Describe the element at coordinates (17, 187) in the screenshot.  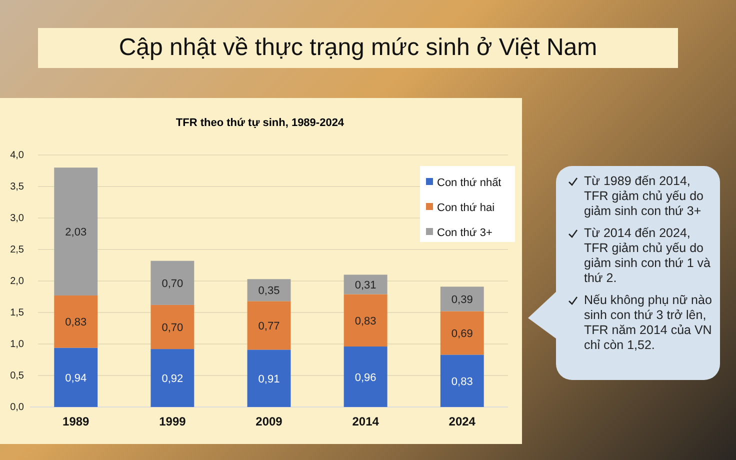
I see `y-tick-label: 3,5` at that location.